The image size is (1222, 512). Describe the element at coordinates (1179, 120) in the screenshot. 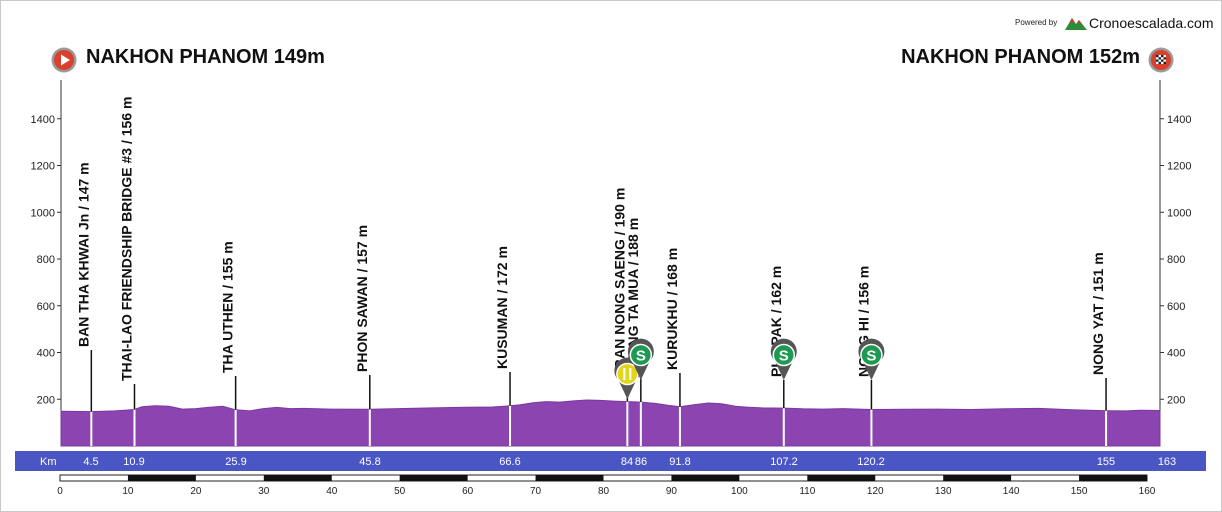

I see `y-tick-label-right: 1400` at that location.